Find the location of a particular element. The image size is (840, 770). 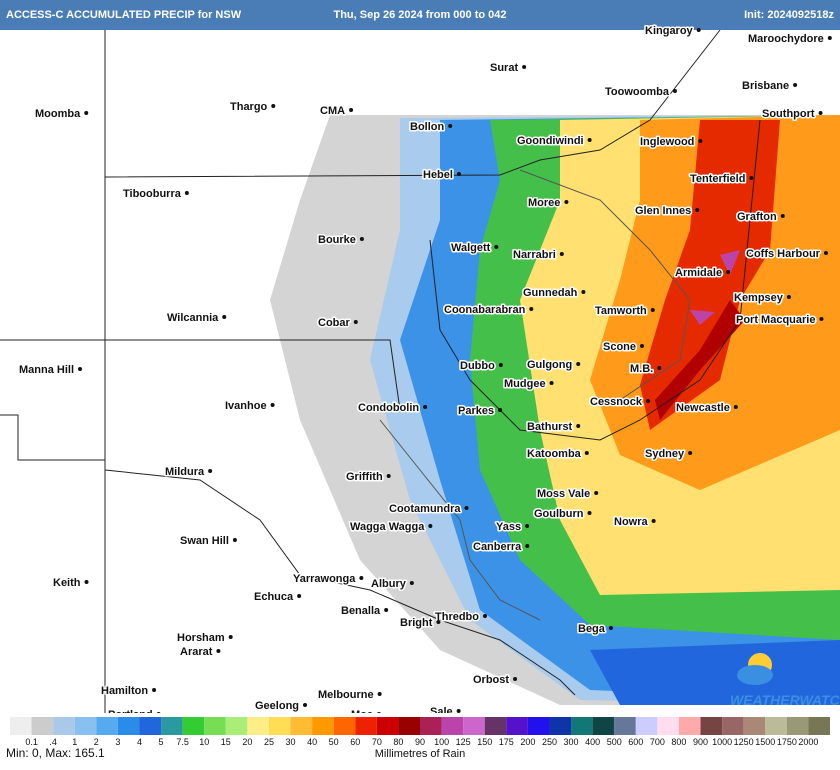

legend-label: 200 is located at coordinates (527, 742).